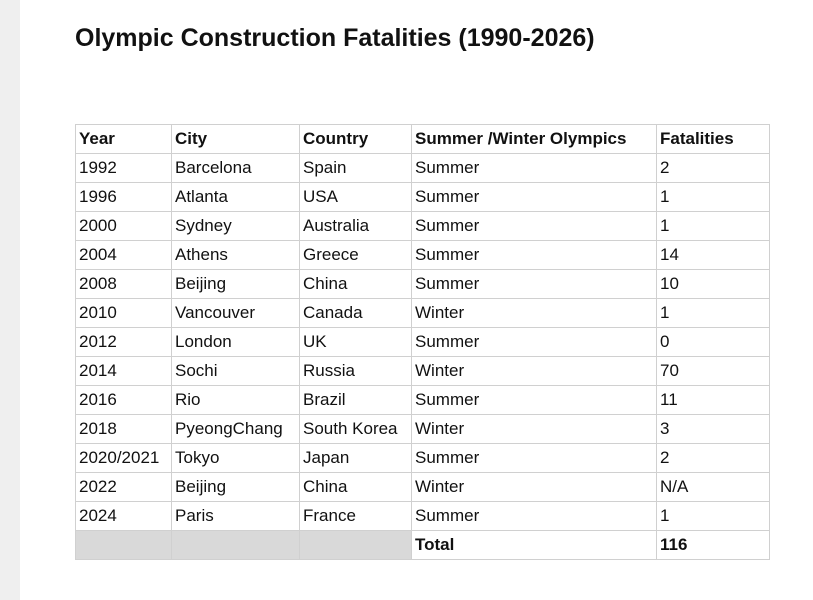  What do you see at coordinates (123, 139) in the screenshot?
I see `column-header: Year` at bounding box center [123, 139].